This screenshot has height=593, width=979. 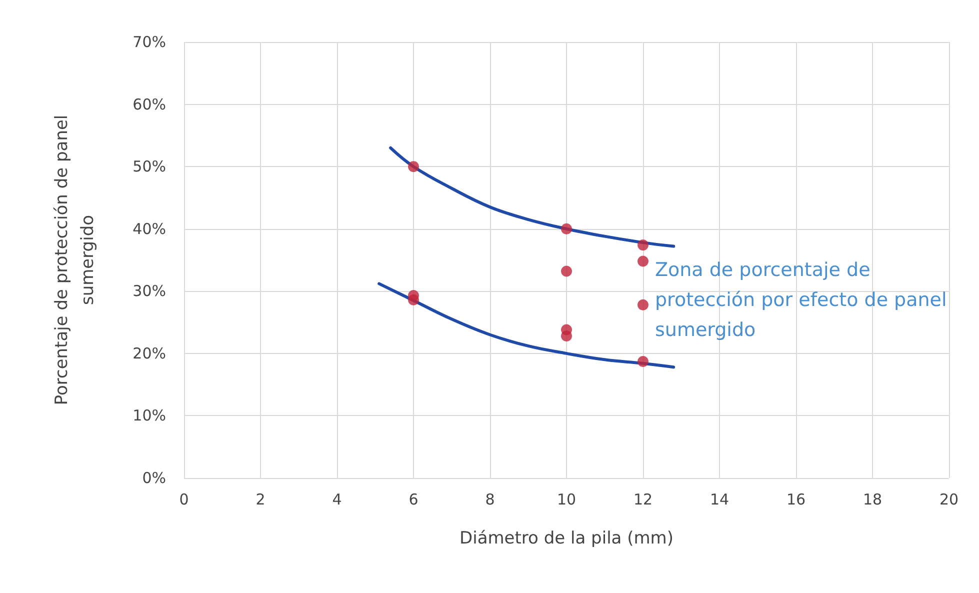 I want to click on annotation: Zona de porcentaje de protección por efecto de panel sumergido, so click(x=801, y=300).